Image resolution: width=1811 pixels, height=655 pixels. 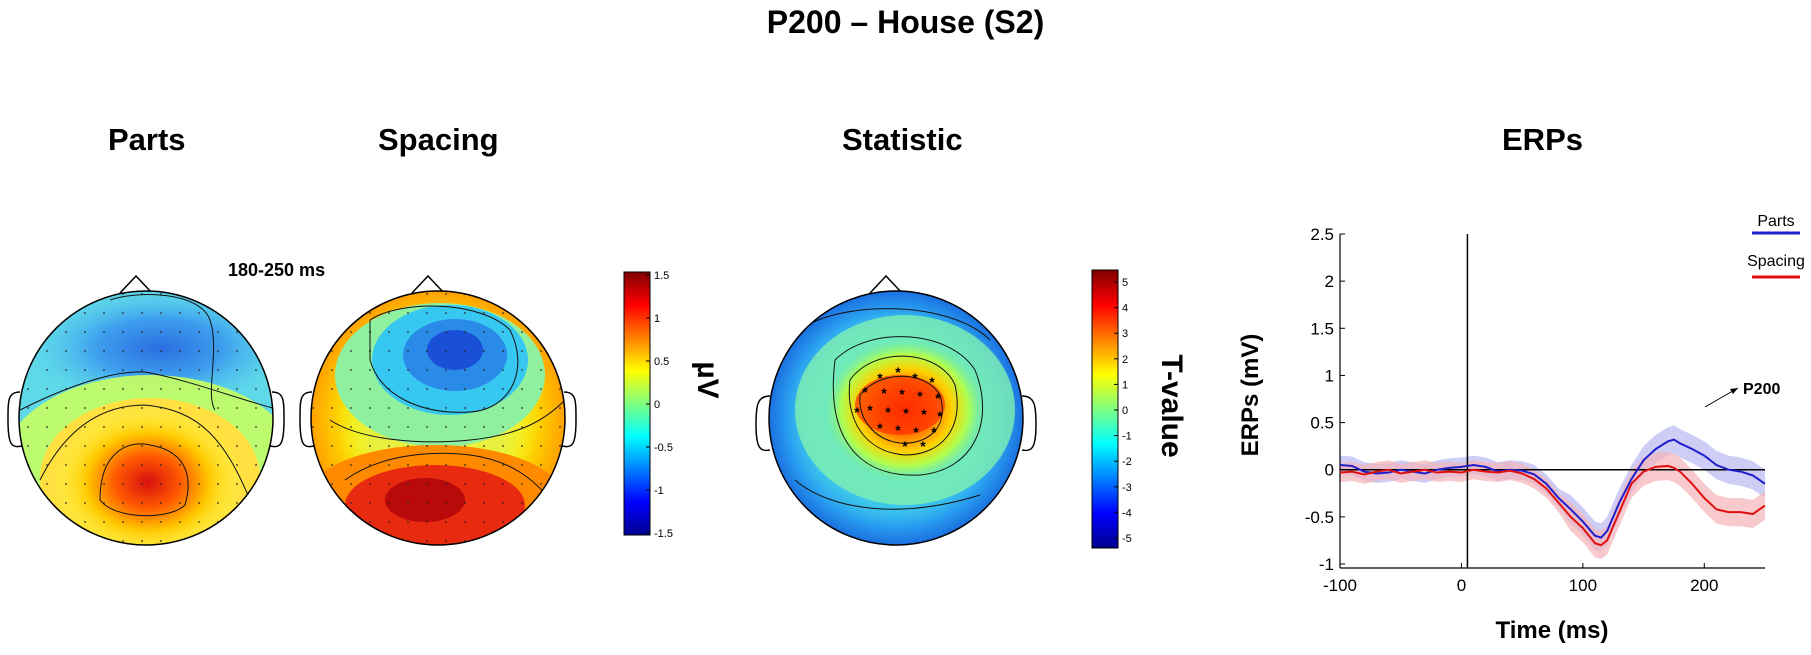 What do you see at coordinates (1776, 261) in the screenshot?
I see `legend-spacing-label: Spacing` at bounding box center [1776, 261].